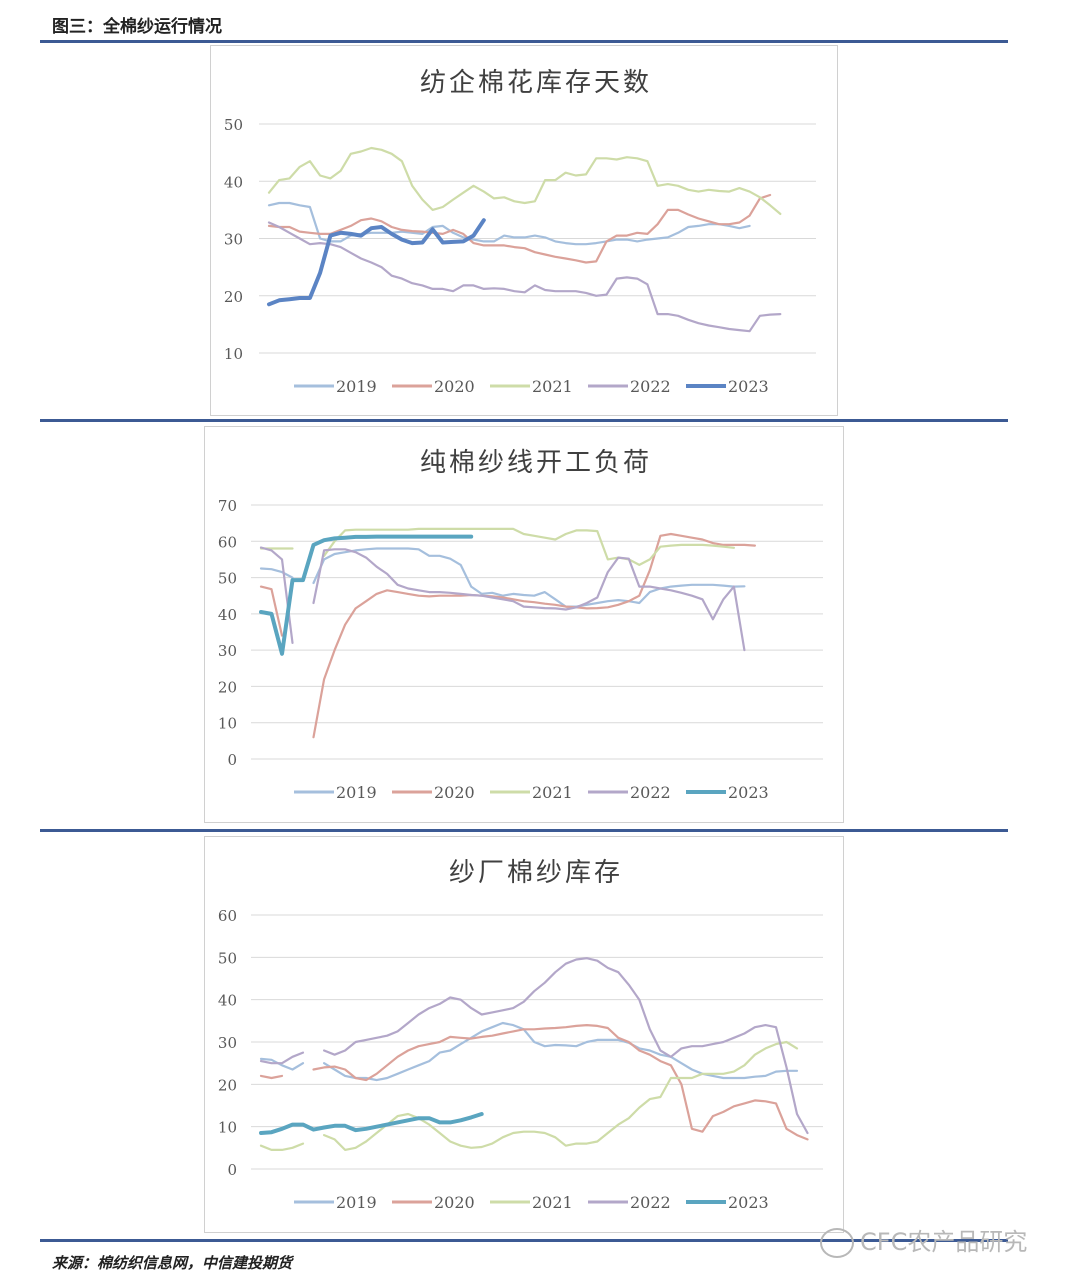 The image size is (1080, 1286). What do you see at coordinates (524, 1240) in the screenshot?
I see `divider-rule-bottom` at bounding box center [524, 1240].